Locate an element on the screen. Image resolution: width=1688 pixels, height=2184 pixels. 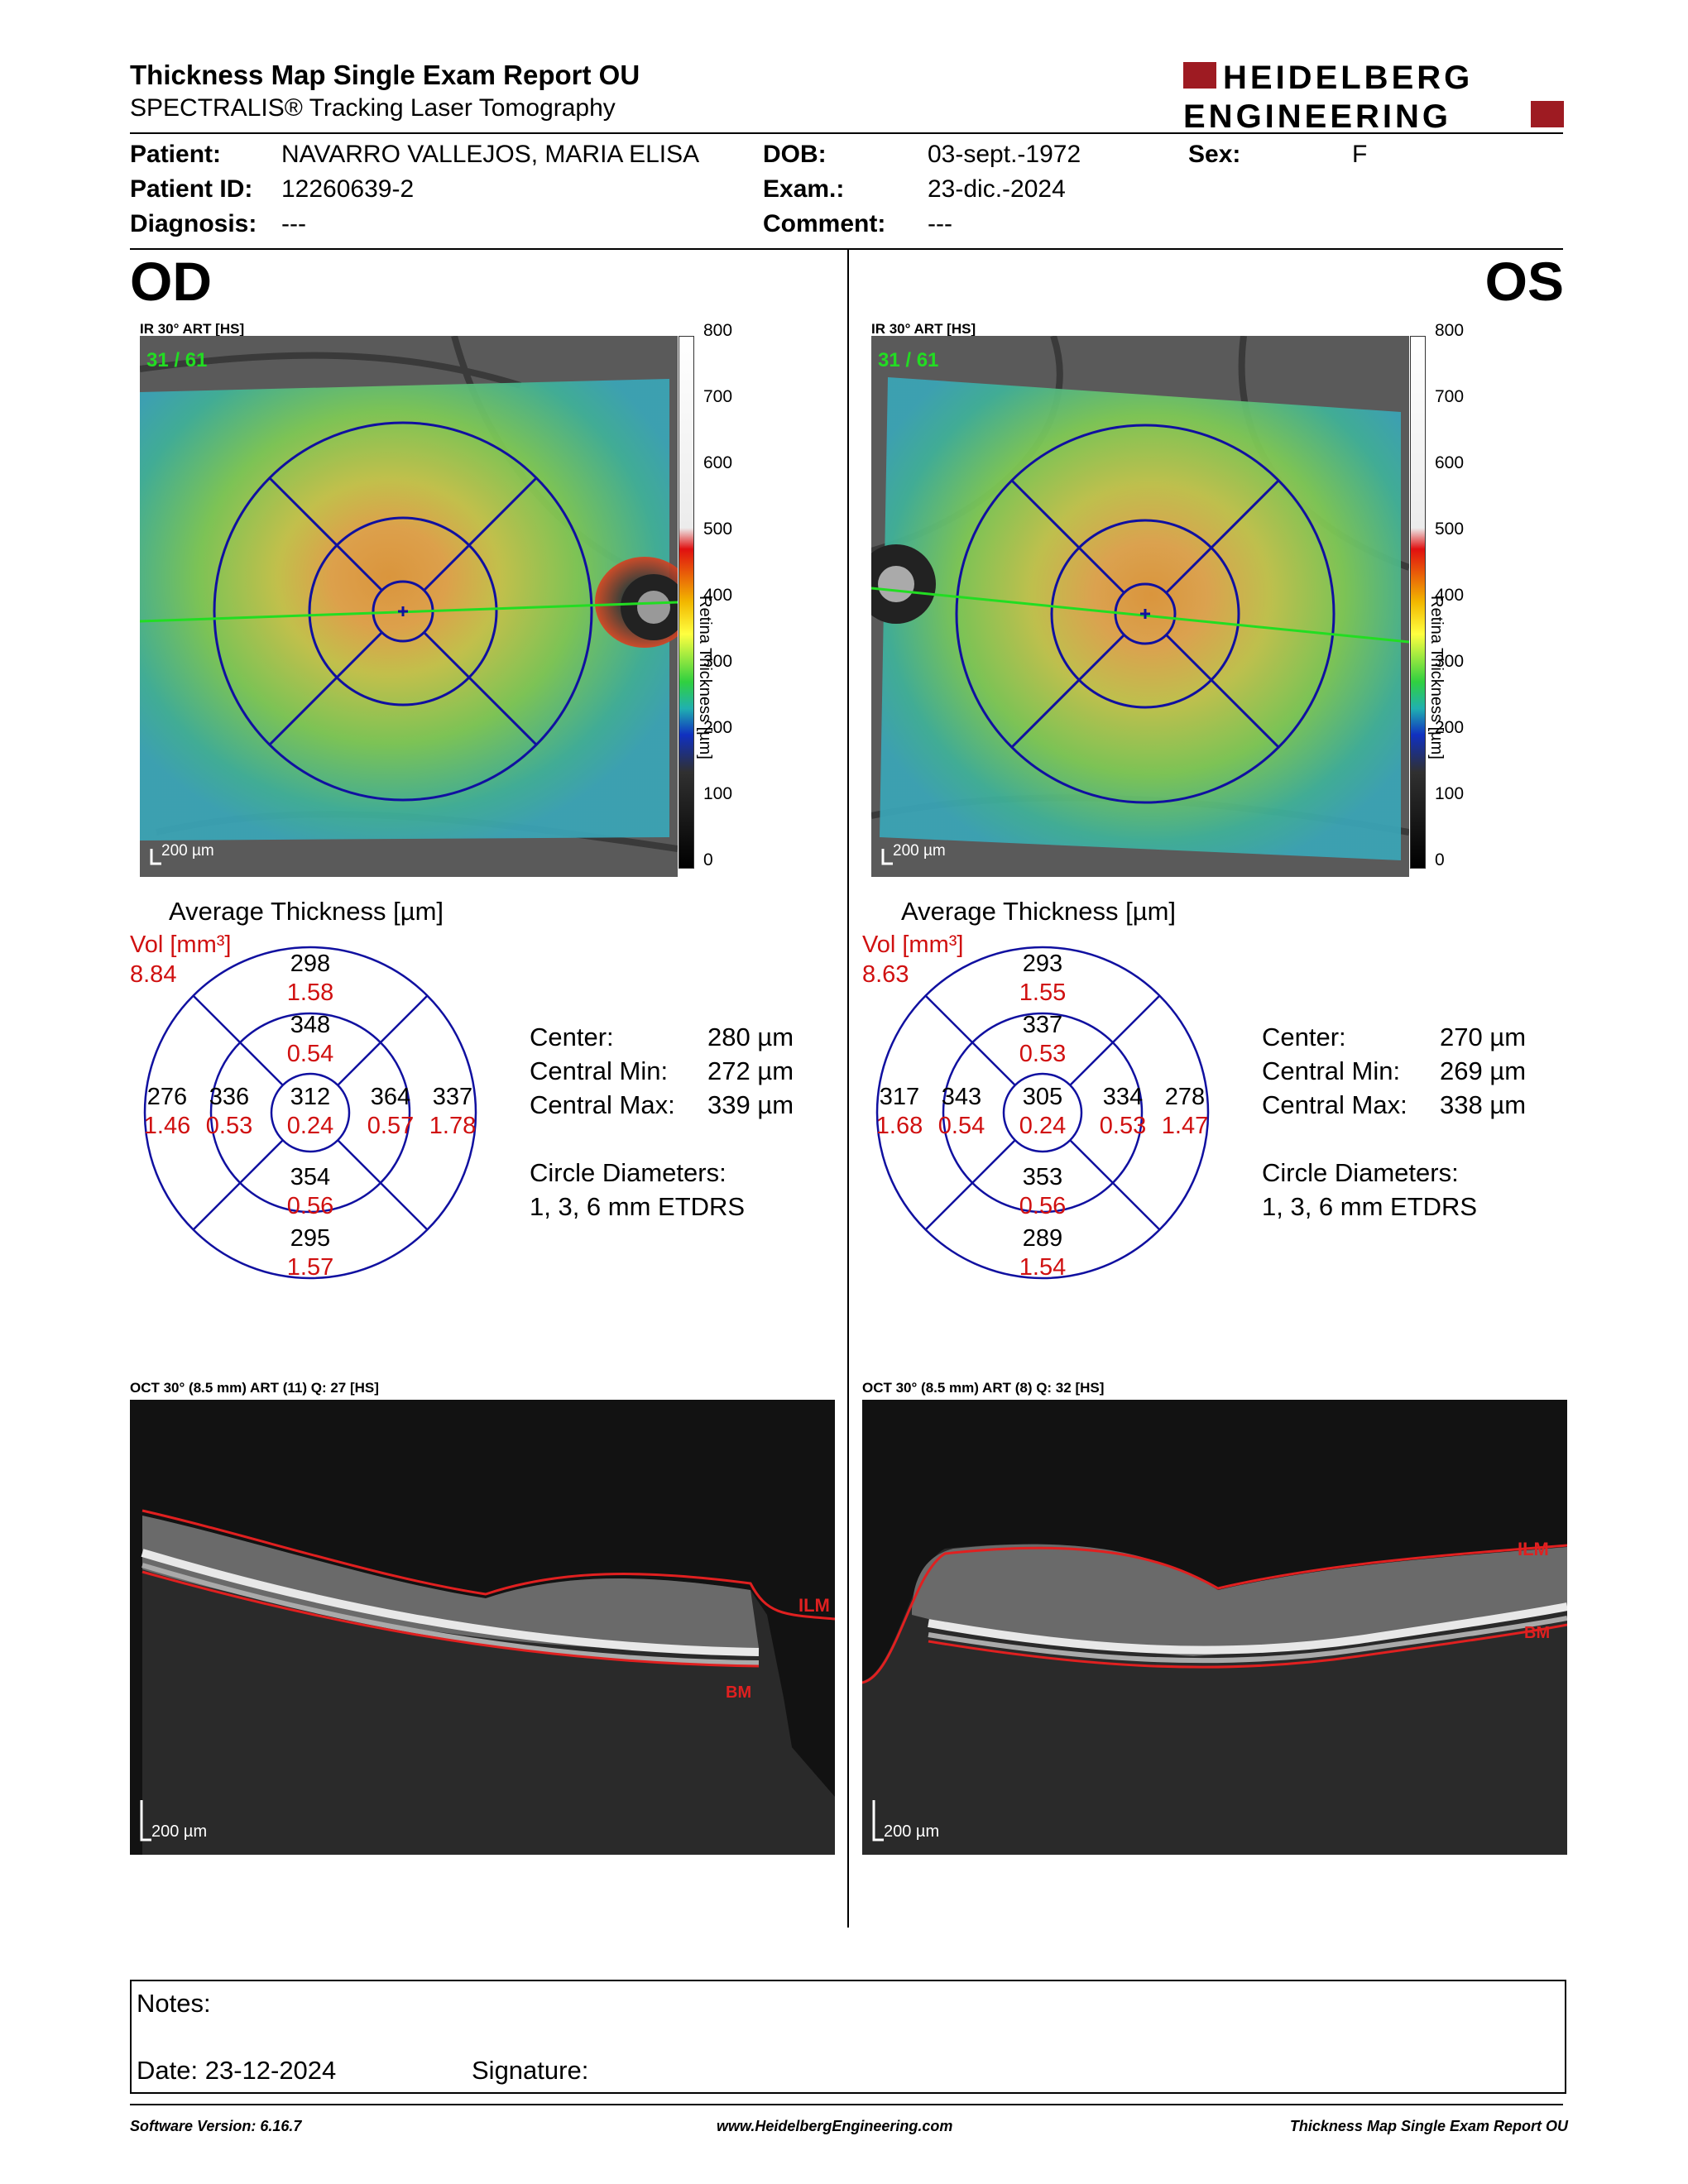
os-center-value: 270 µm is located at coordinates (1483, 1037).